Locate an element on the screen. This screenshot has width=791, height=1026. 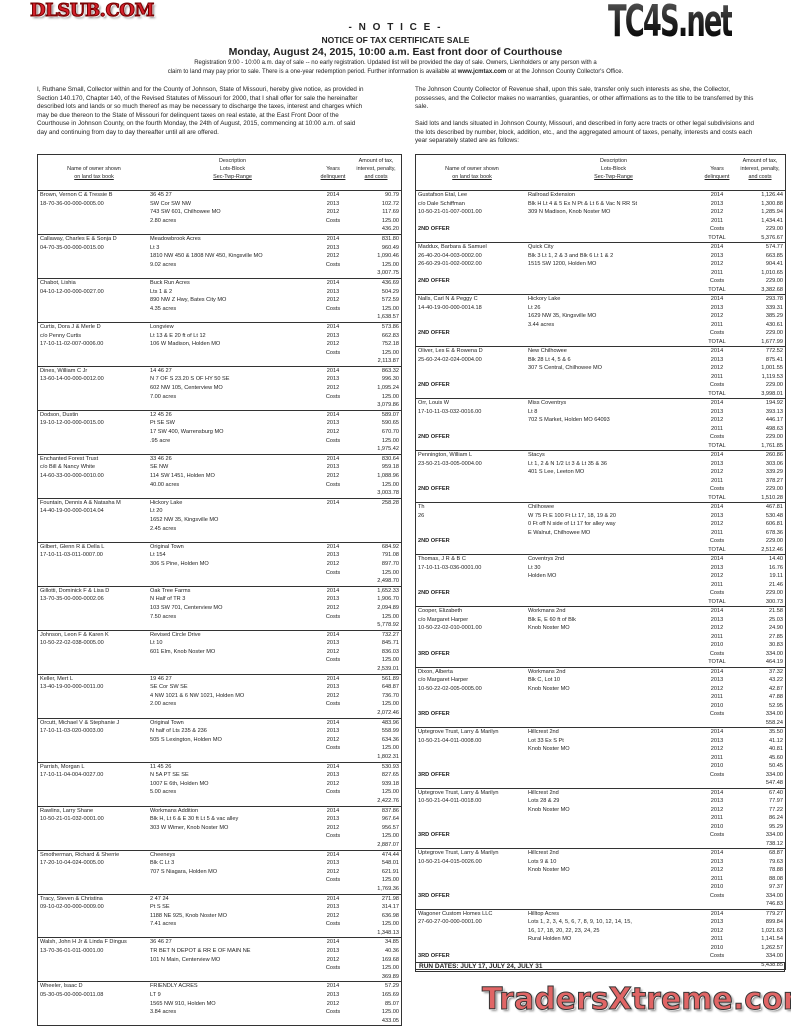
owner-cell: c/o Bill & Nancy White is located at coordinates (68, 467).